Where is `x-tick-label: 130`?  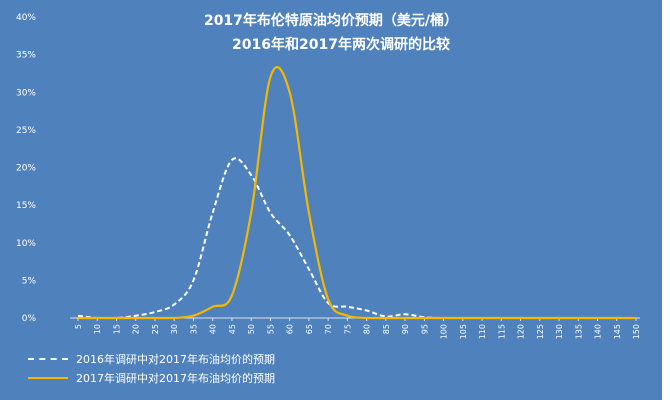 x-tick-label: 130 is located at coordinates (559, 331).